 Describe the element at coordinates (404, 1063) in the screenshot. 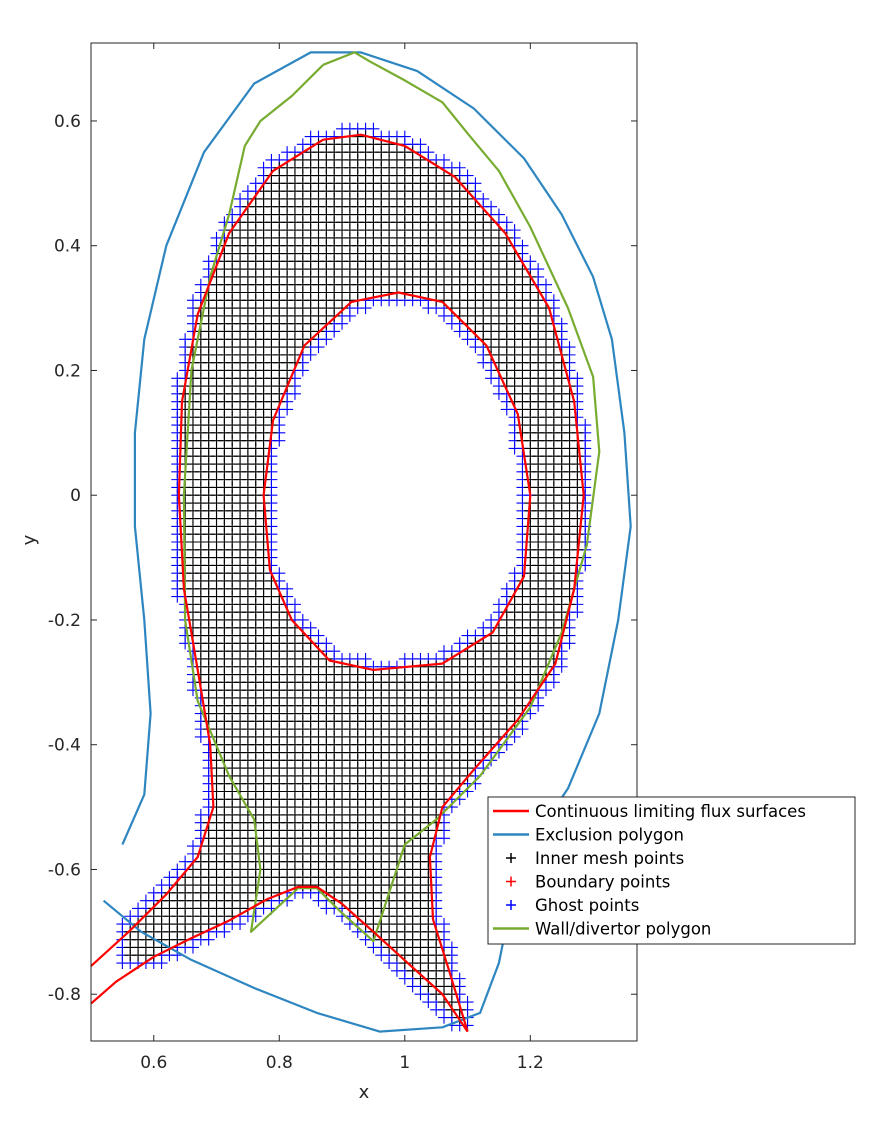

I see `x-tick-label: 1` at that location.